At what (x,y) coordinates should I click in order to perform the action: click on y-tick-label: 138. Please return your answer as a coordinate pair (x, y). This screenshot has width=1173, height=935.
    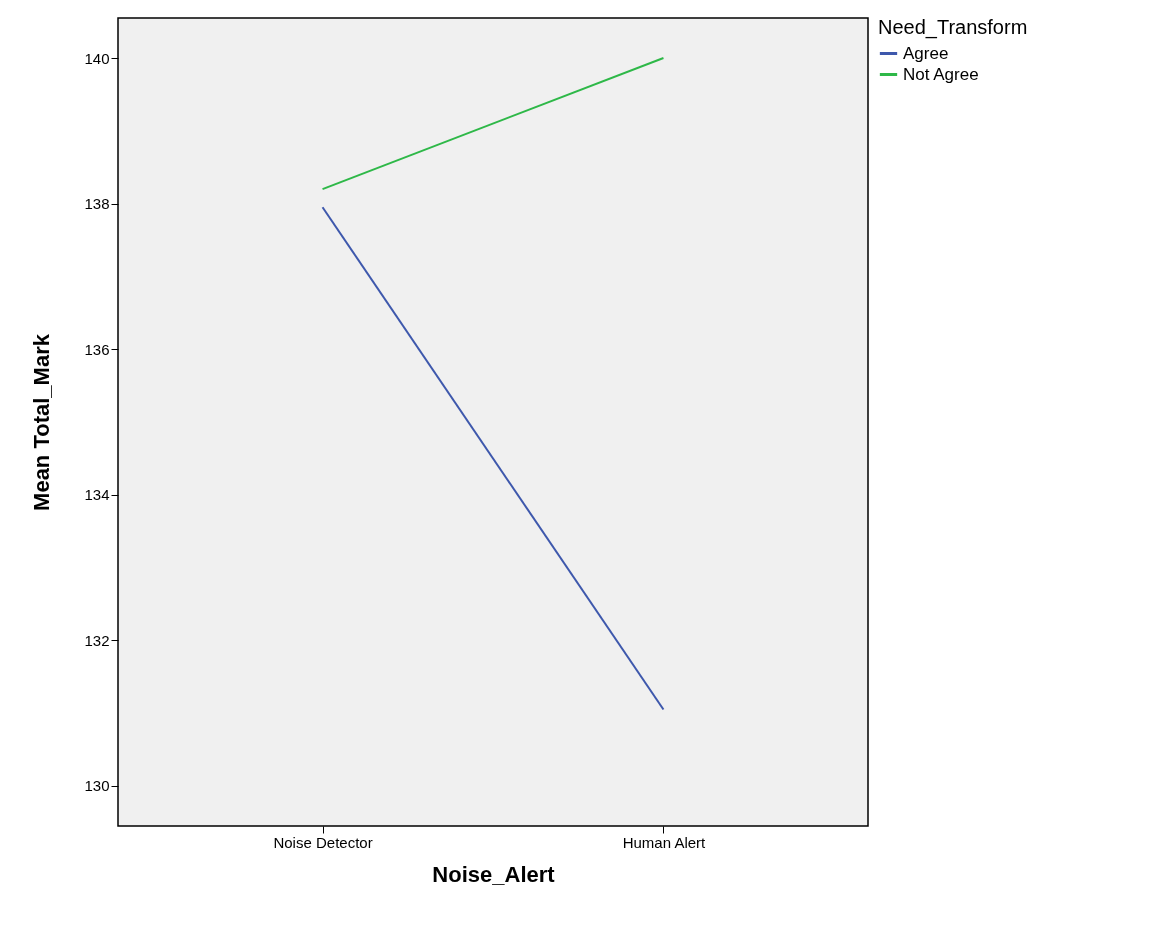
    Looking at the image, I should click on (97, 204).